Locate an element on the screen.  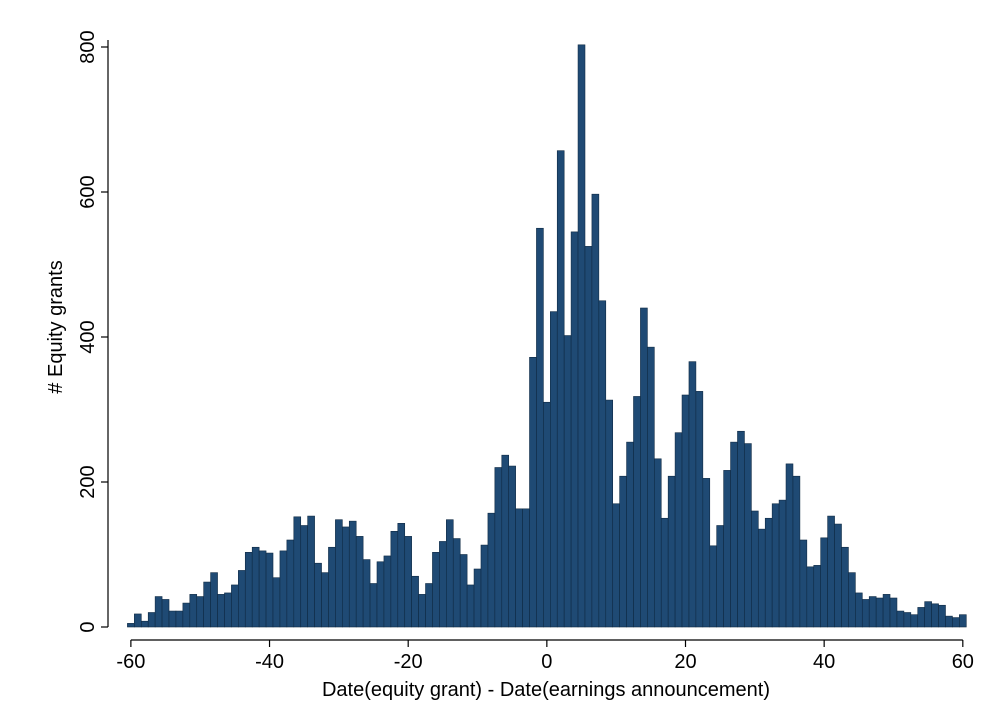
x-tick-label: -60 is located at coordinates (130, 662).